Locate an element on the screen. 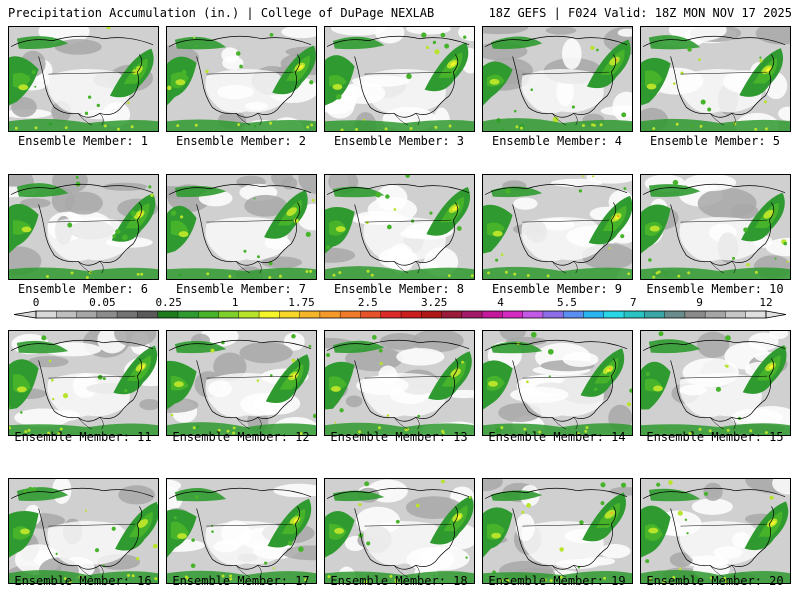 This screenshot has height=600, width=800. ensemble-member-label-4: Ensemble Member: 4 is located at coordinates (557, 141).